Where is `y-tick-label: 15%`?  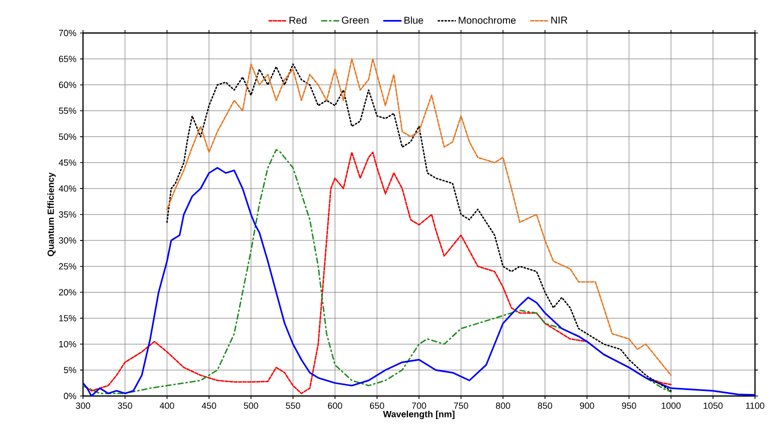
y-tick-label: 15% is located at coordinates (67, 318).